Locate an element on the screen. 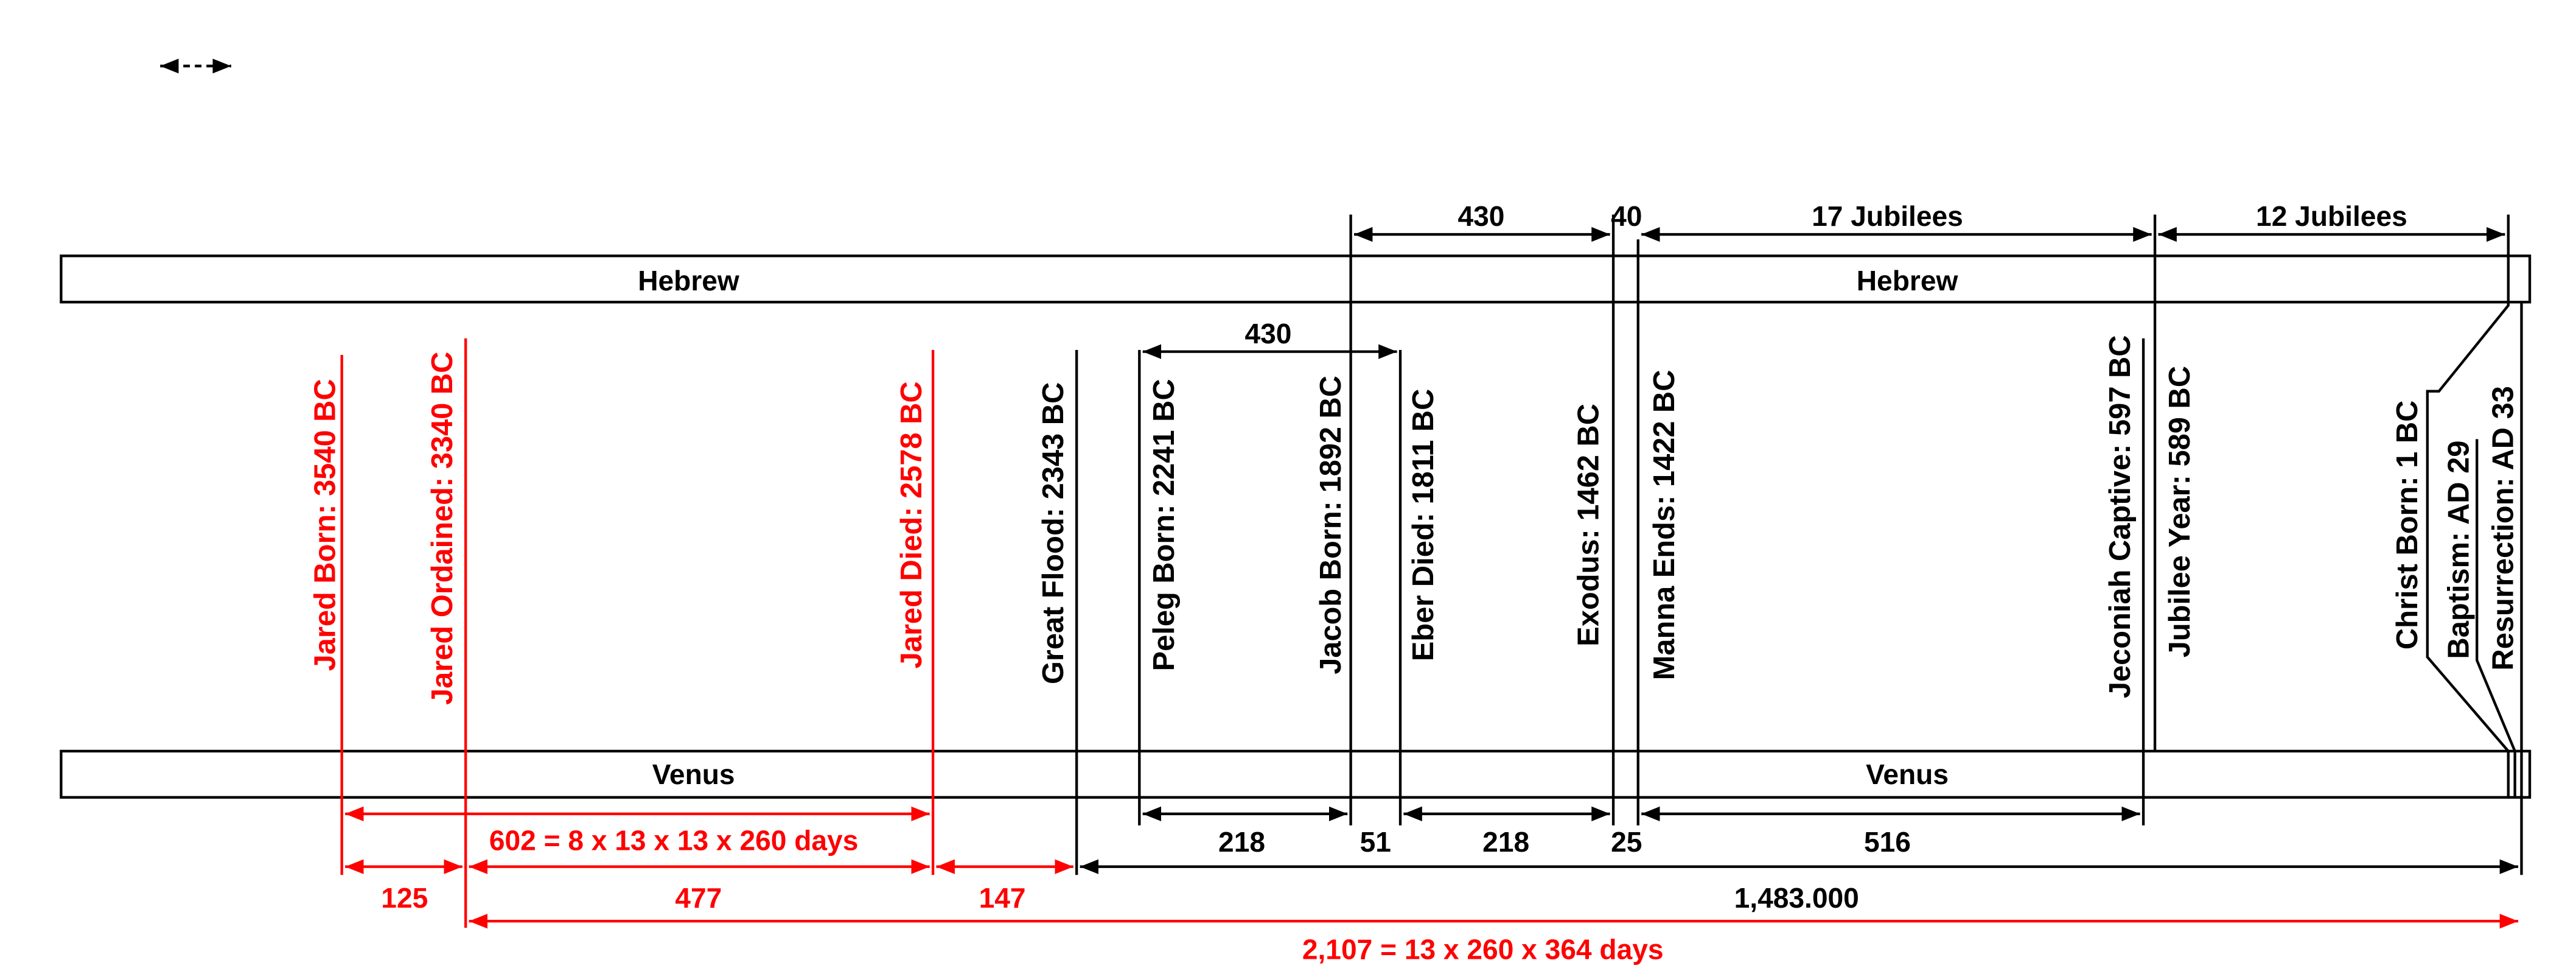 This screenshot has width=2576, height=974. span-label: 17 Jubilees is located at coordinates (1887, 216).